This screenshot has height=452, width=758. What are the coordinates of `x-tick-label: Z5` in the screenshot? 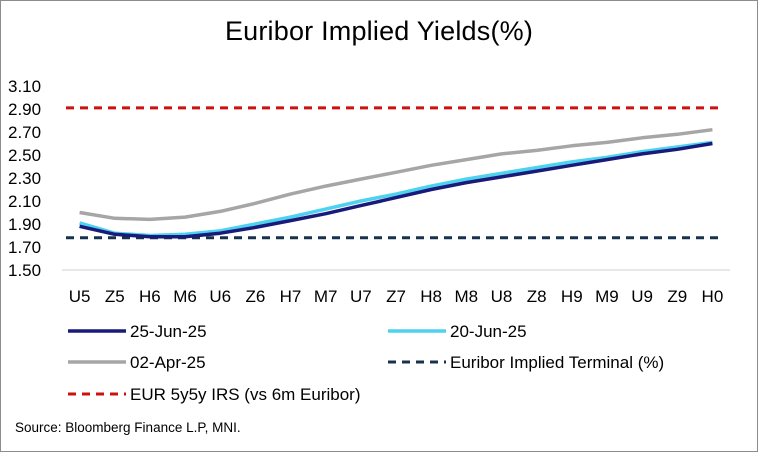 It's located at (115, 296).